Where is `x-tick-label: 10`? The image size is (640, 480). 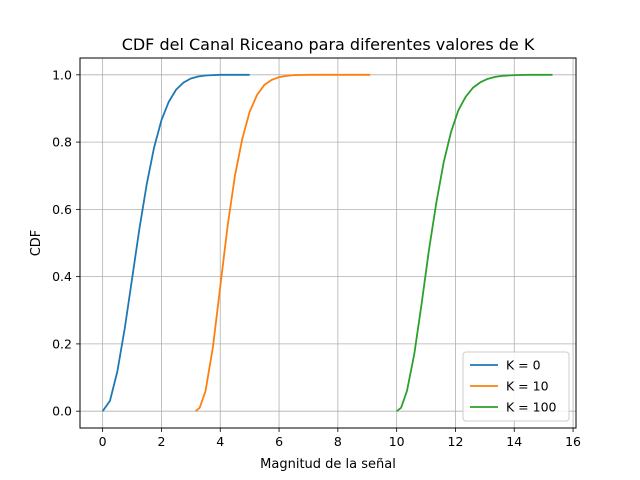 x-tick-label: 10 is located at coordinates (397, 441).